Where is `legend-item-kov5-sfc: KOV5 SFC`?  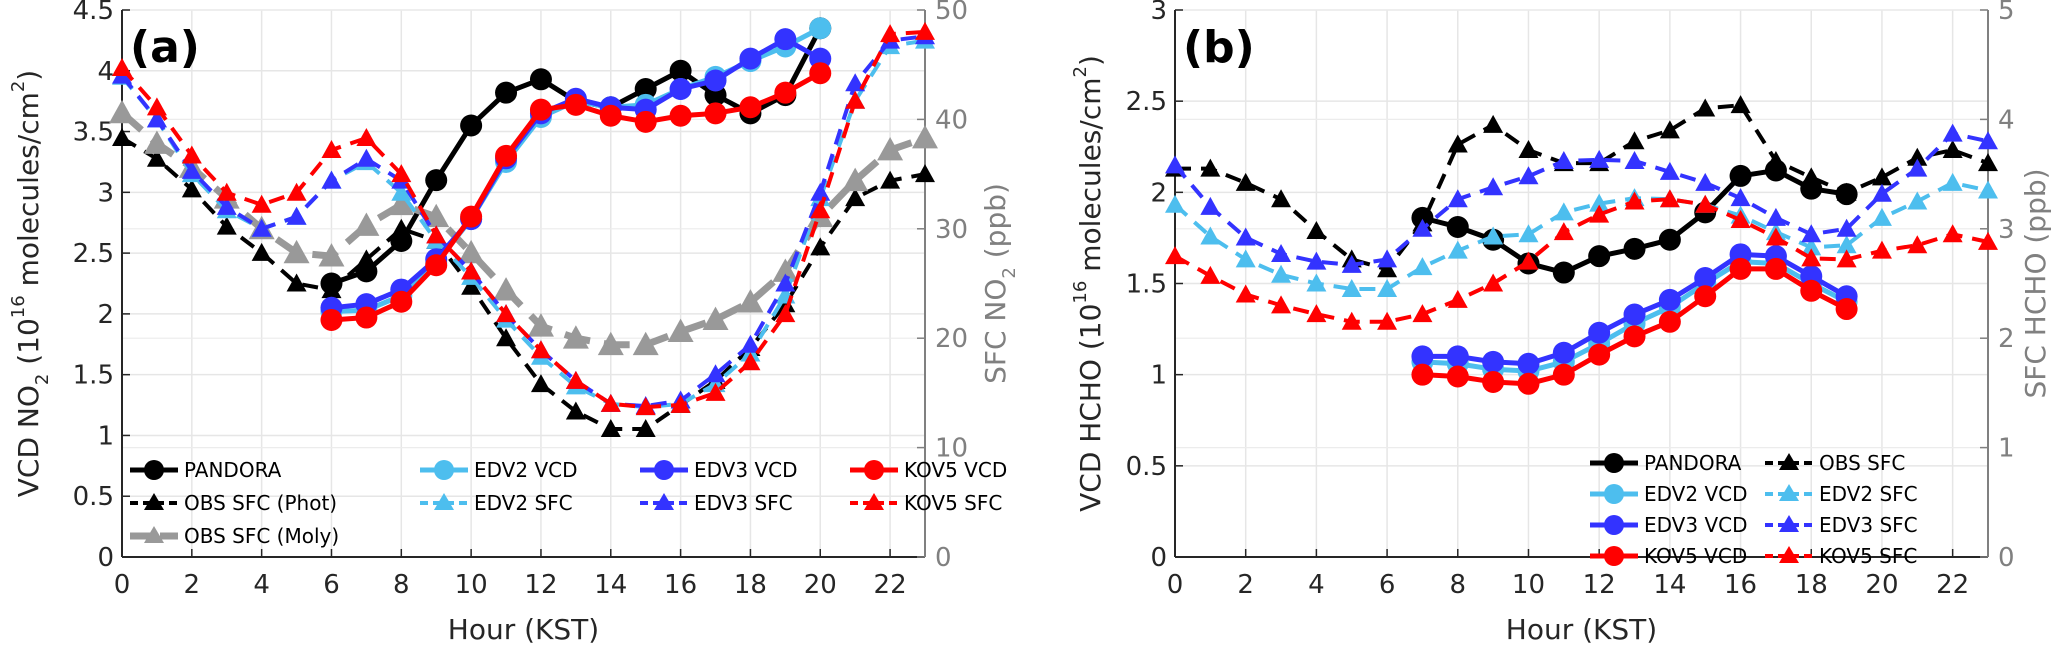 legend-item-kov5-sfc: KOV5 SFC is located at coordinates (926, 503).